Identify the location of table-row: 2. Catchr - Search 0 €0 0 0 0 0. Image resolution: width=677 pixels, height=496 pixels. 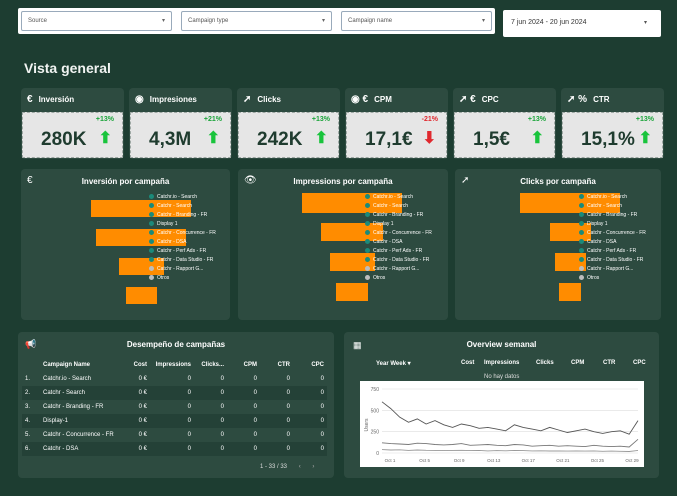
(174, 393).